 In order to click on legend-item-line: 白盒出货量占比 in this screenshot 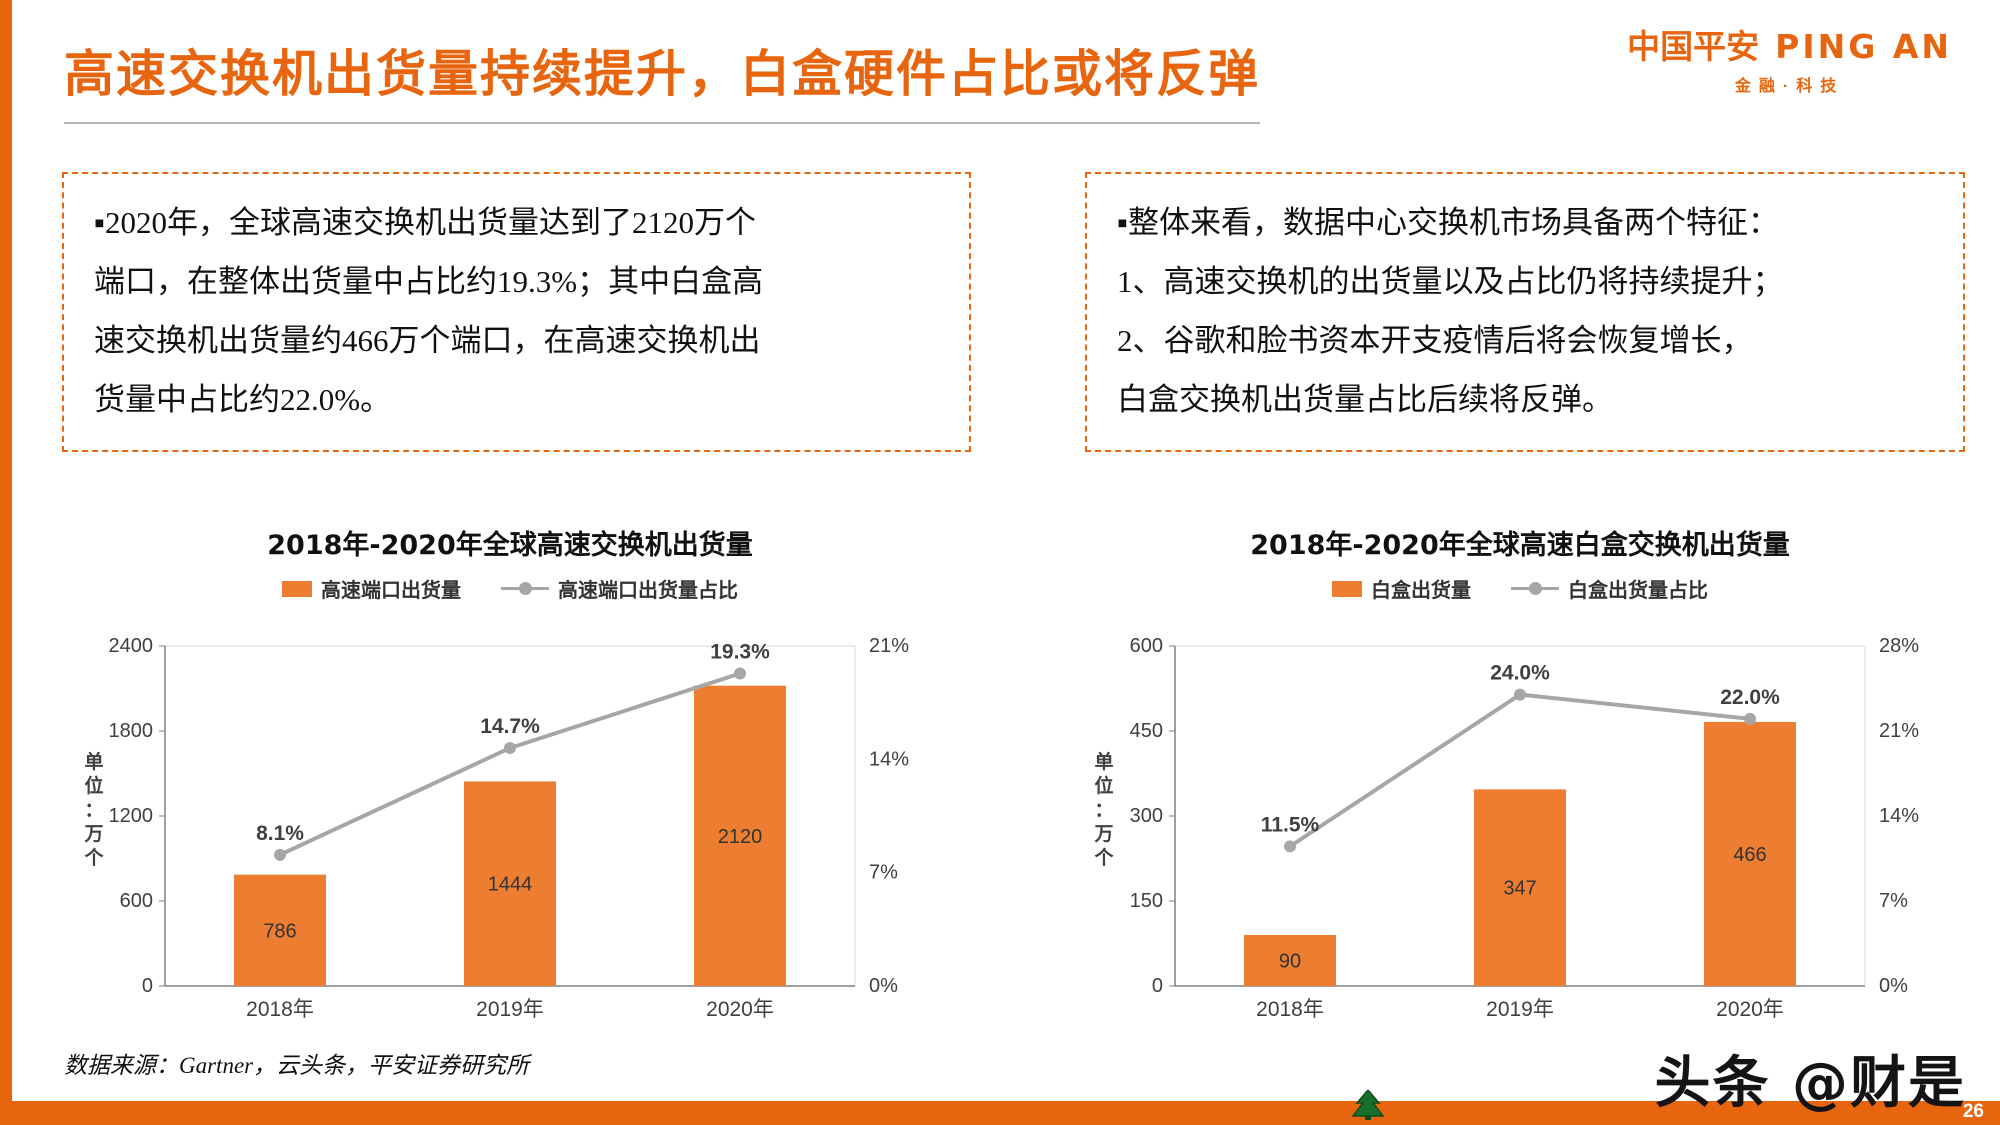, I will do `click(1609, 588)`.